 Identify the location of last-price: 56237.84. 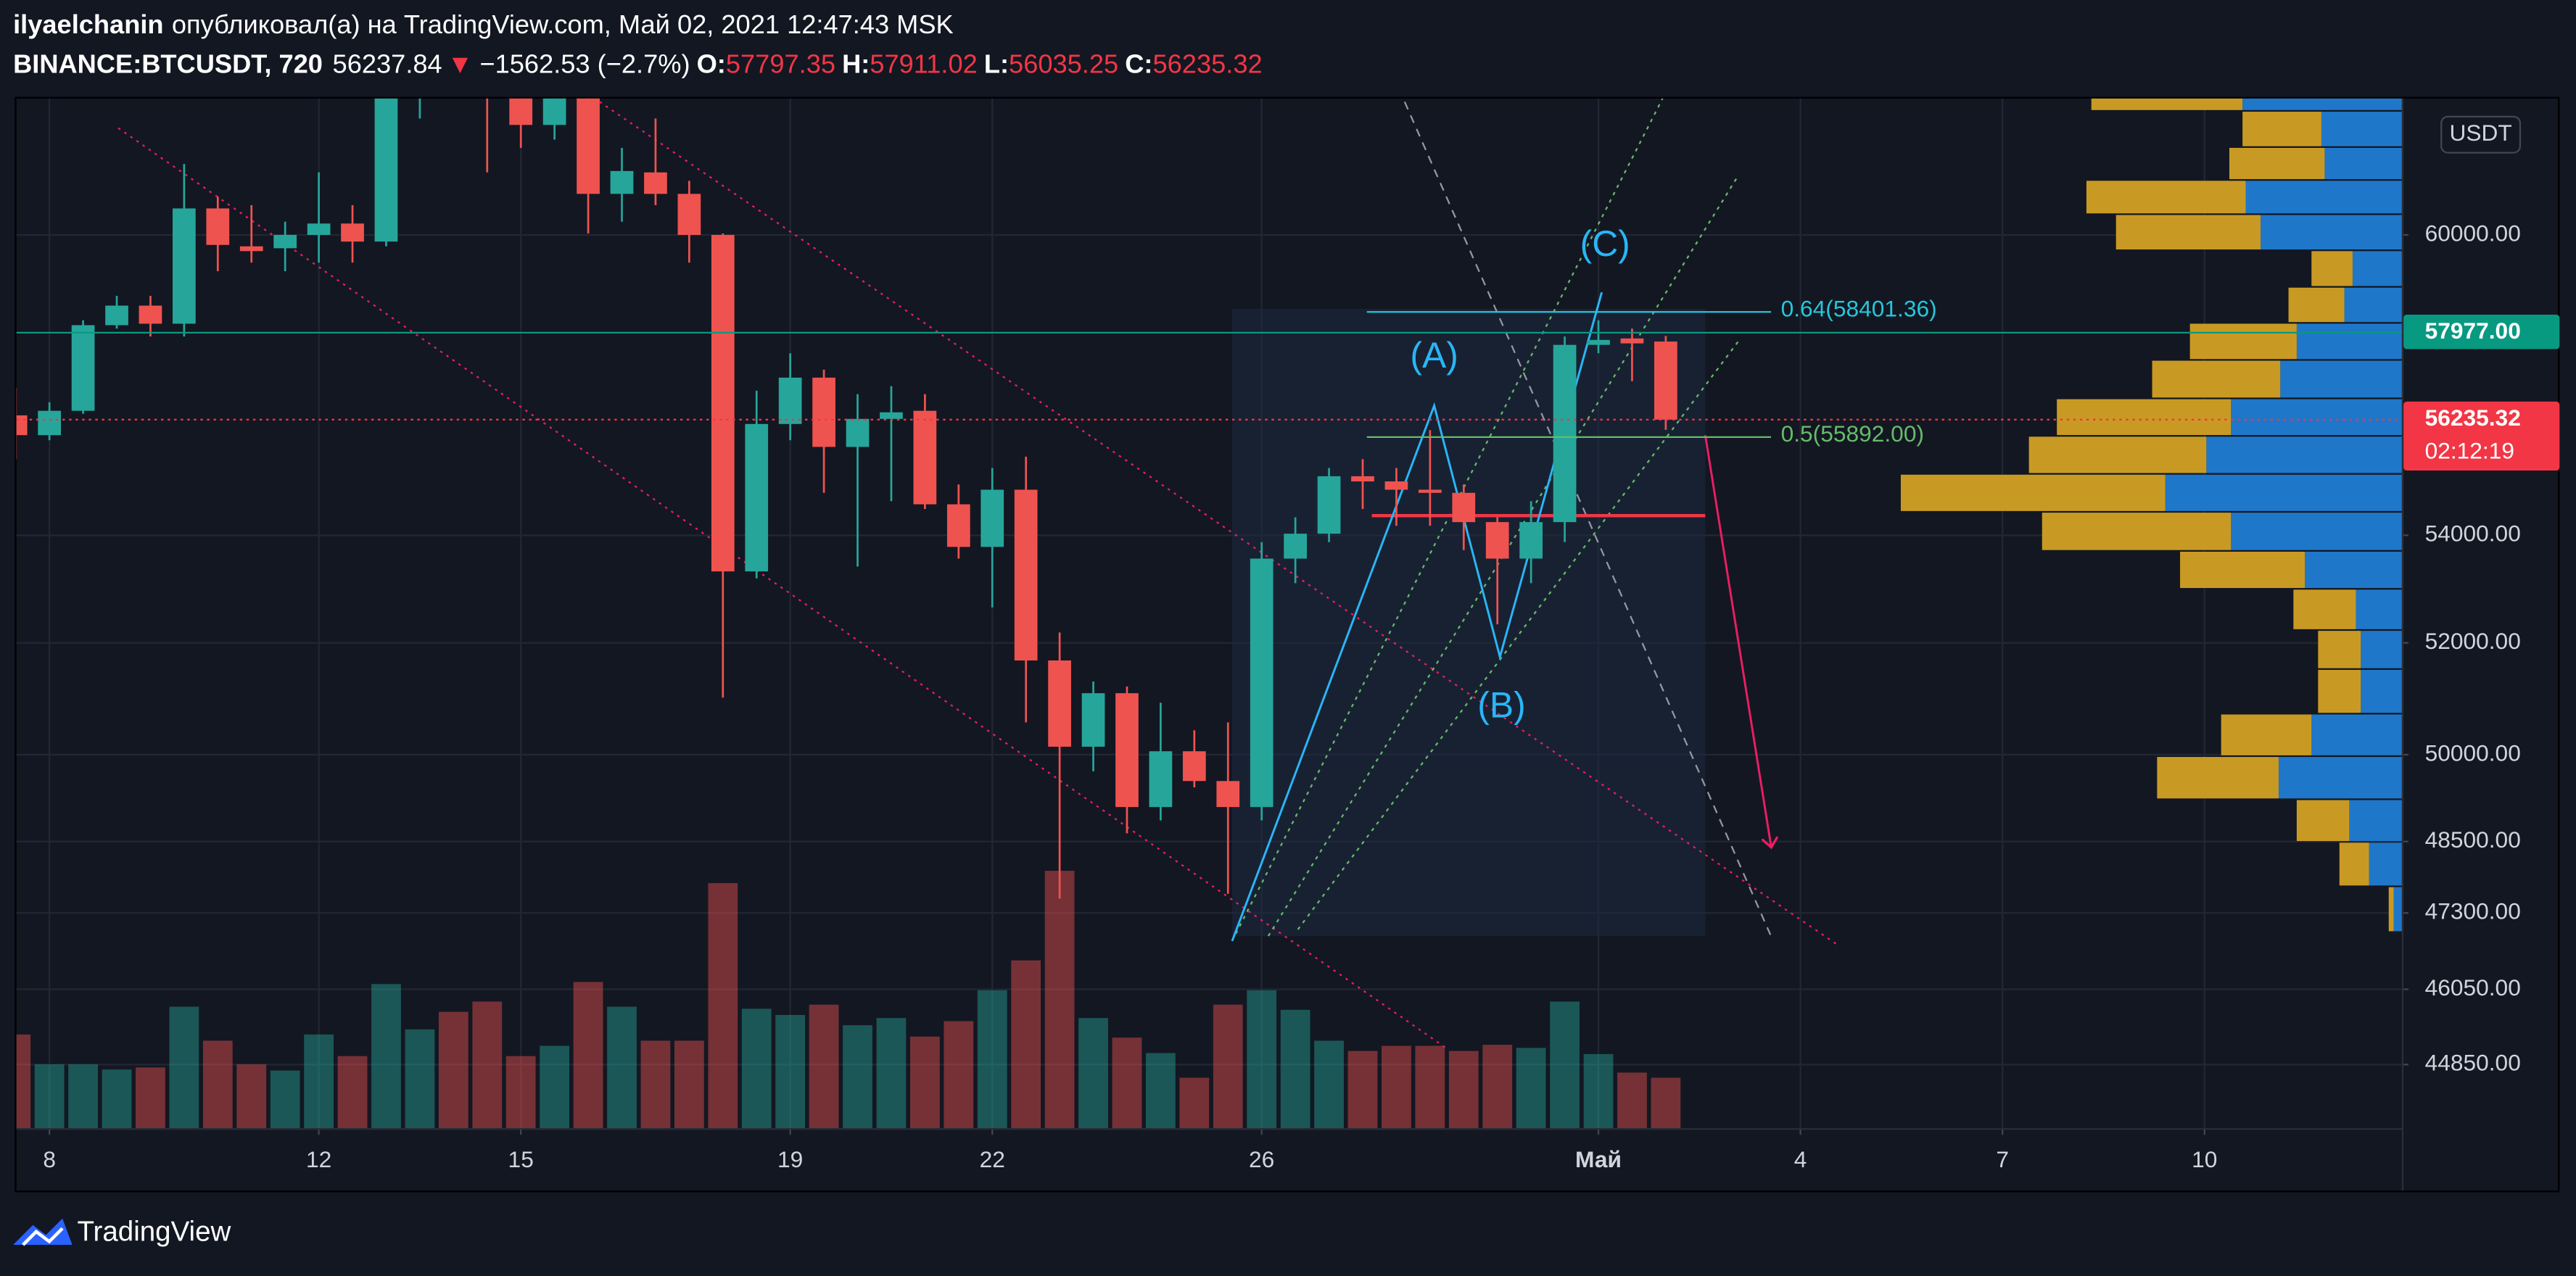
(387, 63).